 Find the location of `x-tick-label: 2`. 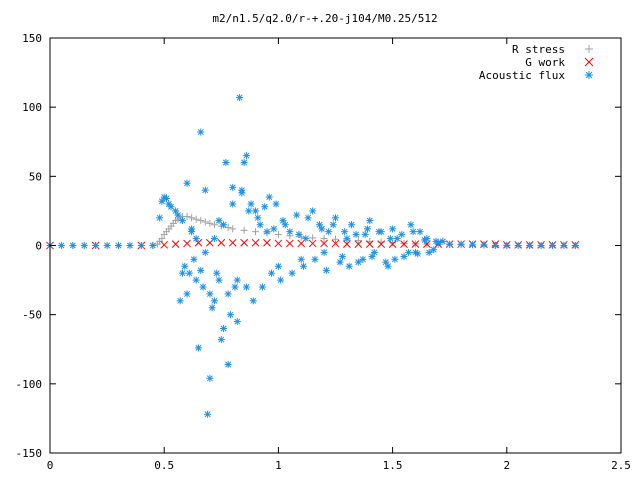

x-tick-label: 2 is located at coordinates (506, 465).